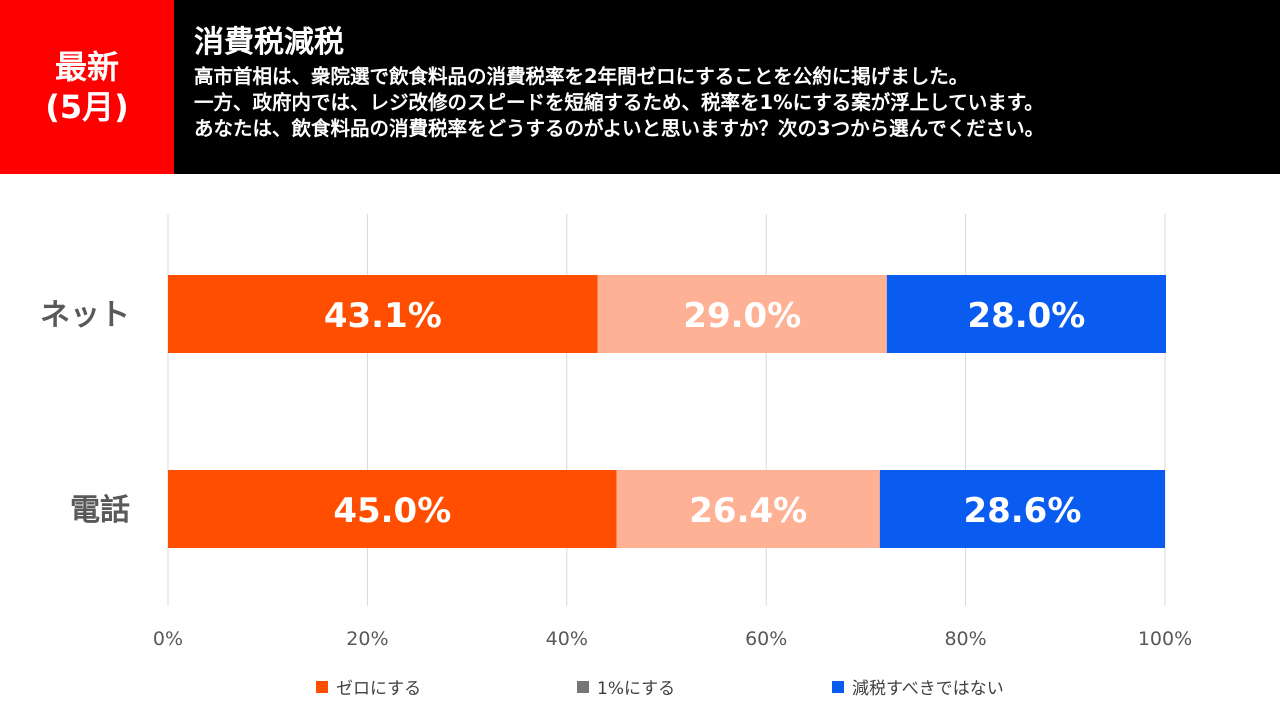 This screenshot has height=720, width=1280. I want to click on data-label: 29.0%, so click(742, 316).